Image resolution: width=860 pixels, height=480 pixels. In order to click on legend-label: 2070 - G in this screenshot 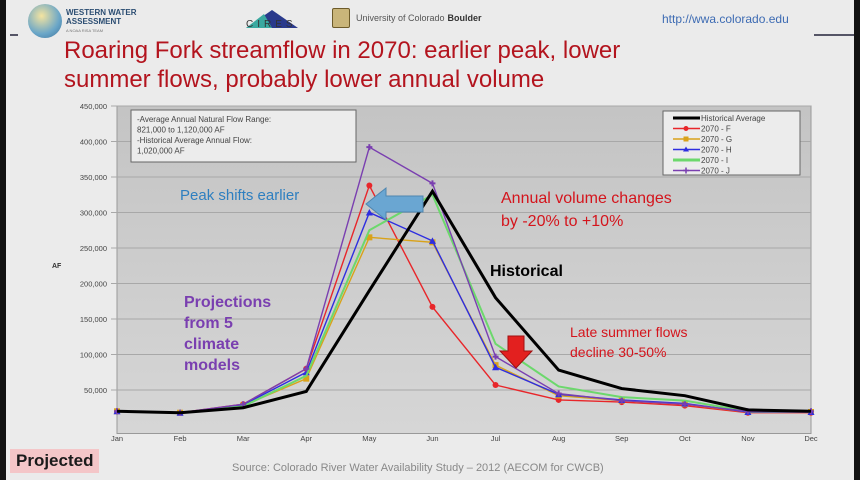, I will do `click(716, 139)`.